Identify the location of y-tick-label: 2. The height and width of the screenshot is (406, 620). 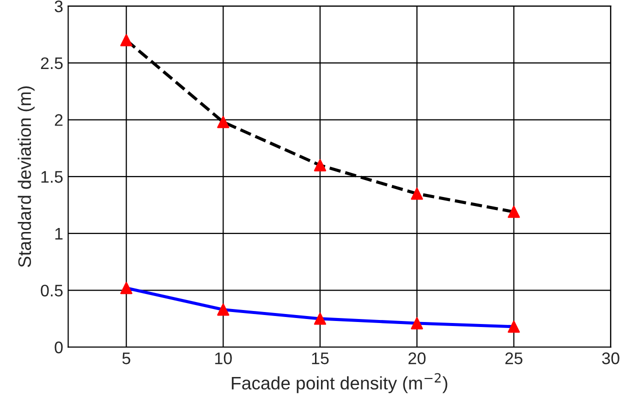
(58, 120).